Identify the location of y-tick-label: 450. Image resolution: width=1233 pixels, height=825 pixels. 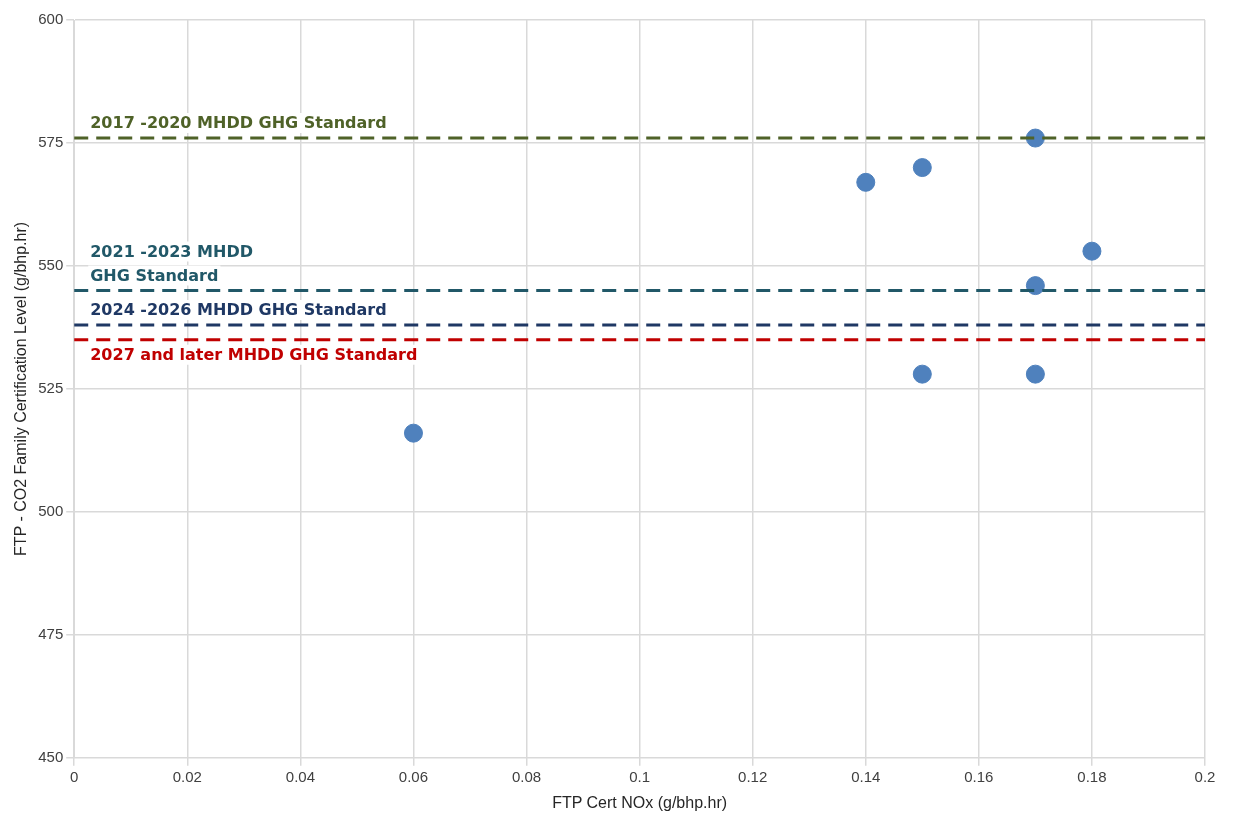
(51, 756).